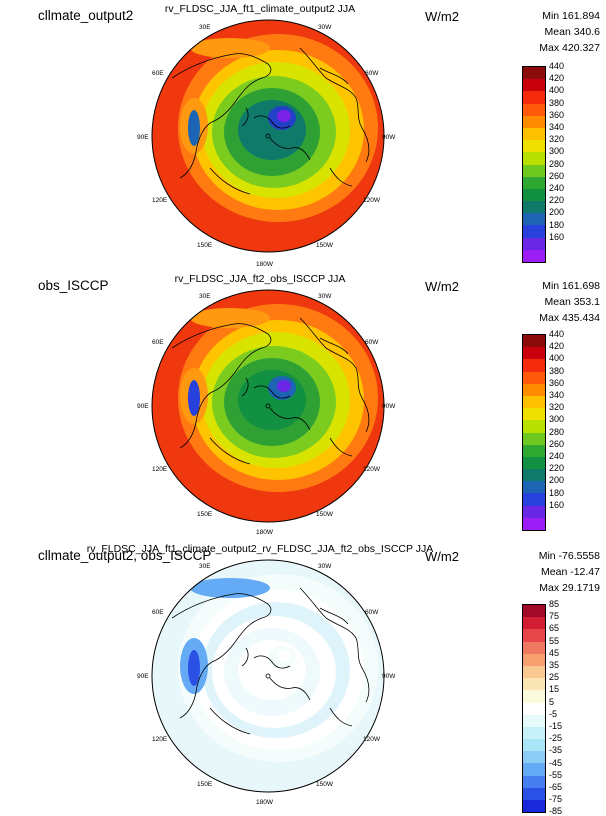 The image size is (606, 816). What do you see at coordinates (556, 762) in the screenshot?
I see `colorbar-tick-label: -45` at bounding box center [556, 762].